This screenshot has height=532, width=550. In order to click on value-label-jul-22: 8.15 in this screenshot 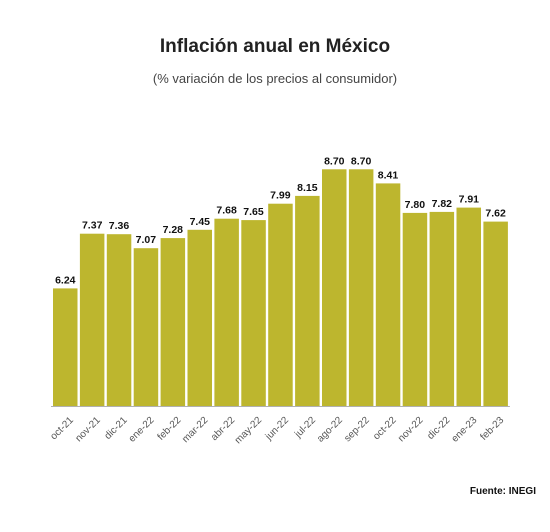, I will do `click(307, 188)`.